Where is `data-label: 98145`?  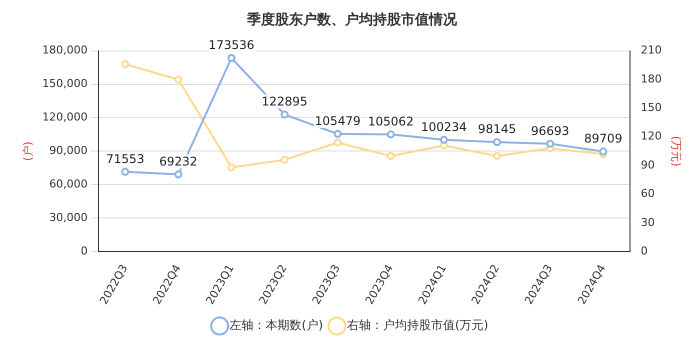
data-label: 98145 is located at coordinates (497, 129).